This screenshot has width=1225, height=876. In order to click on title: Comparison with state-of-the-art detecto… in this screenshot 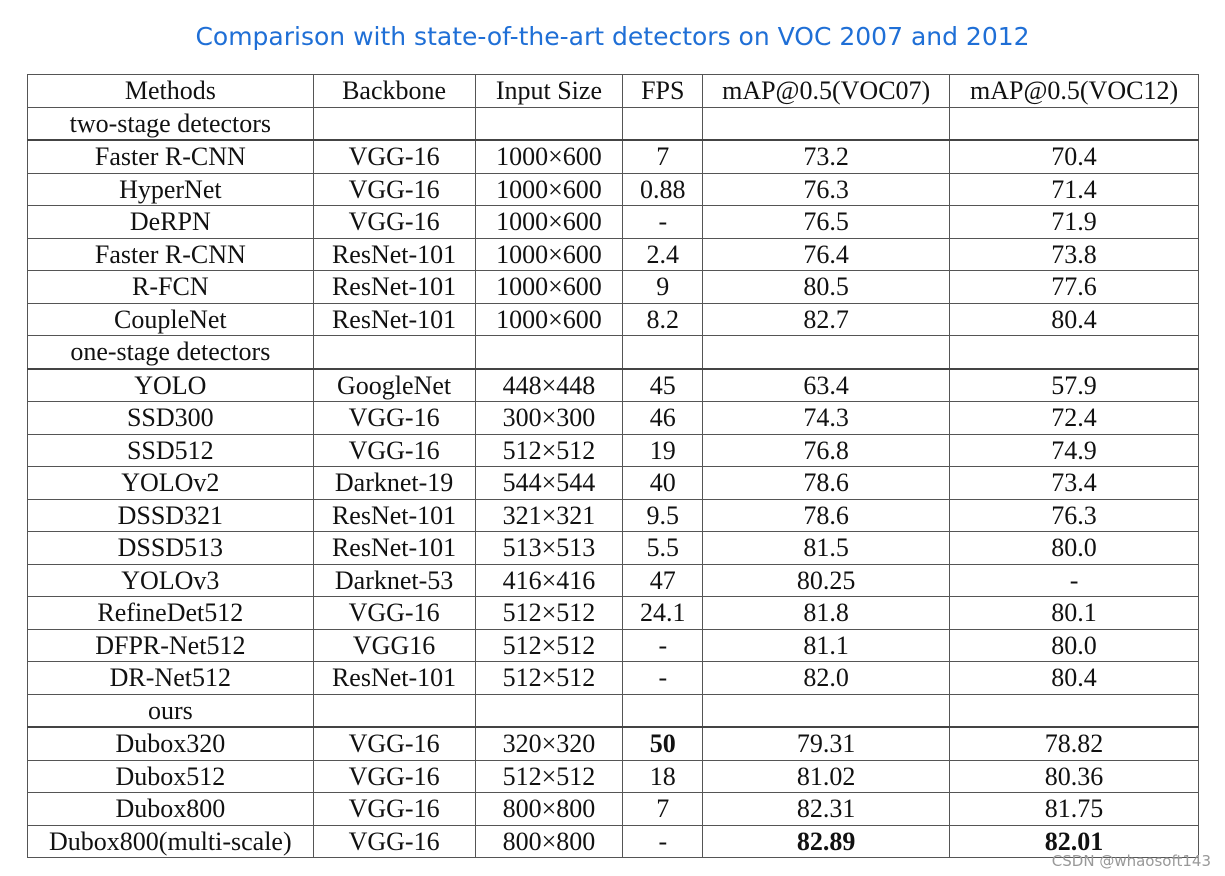, I will do `click(612, 36)`.